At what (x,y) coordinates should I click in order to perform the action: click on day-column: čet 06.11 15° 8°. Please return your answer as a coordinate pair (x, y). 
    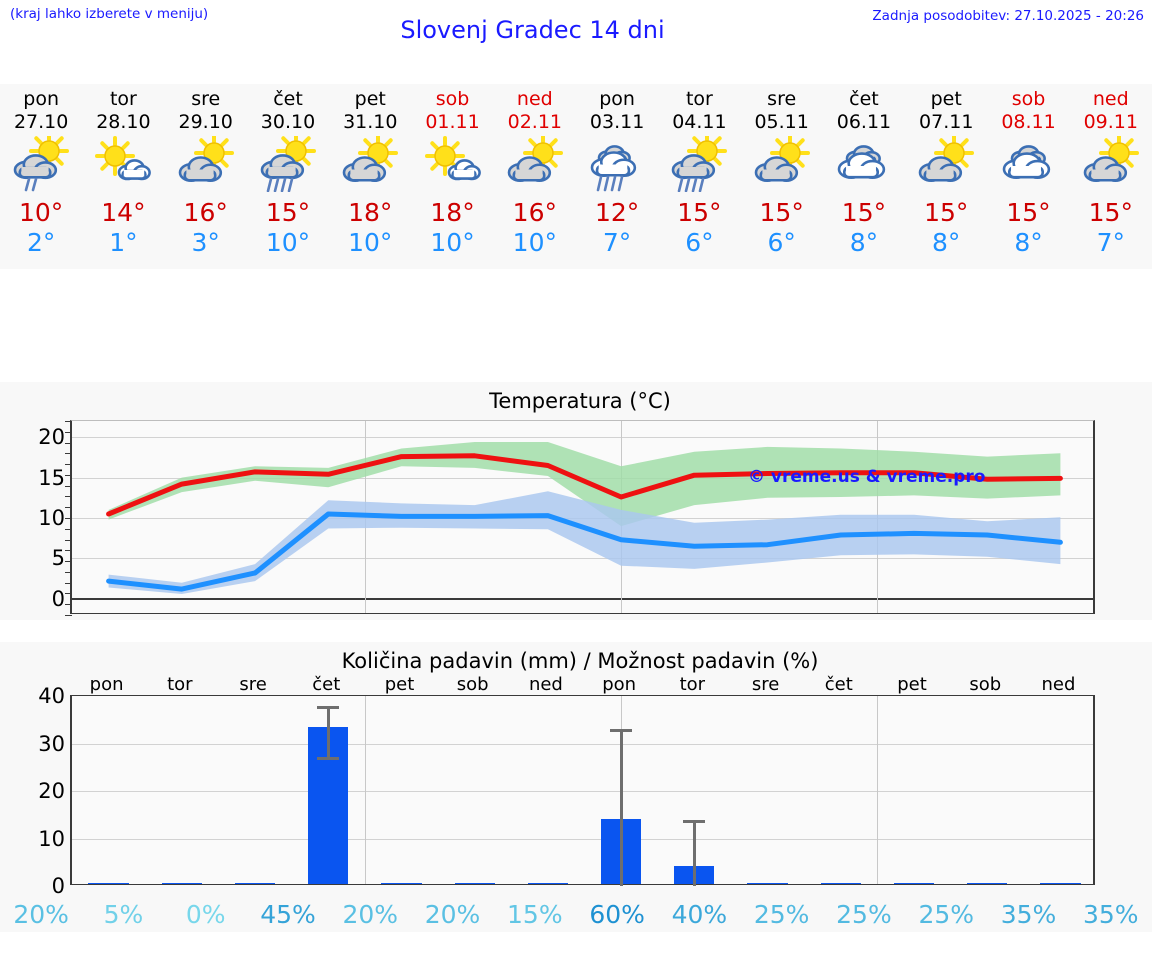
    Looking at the image, I should click on (864, 176).